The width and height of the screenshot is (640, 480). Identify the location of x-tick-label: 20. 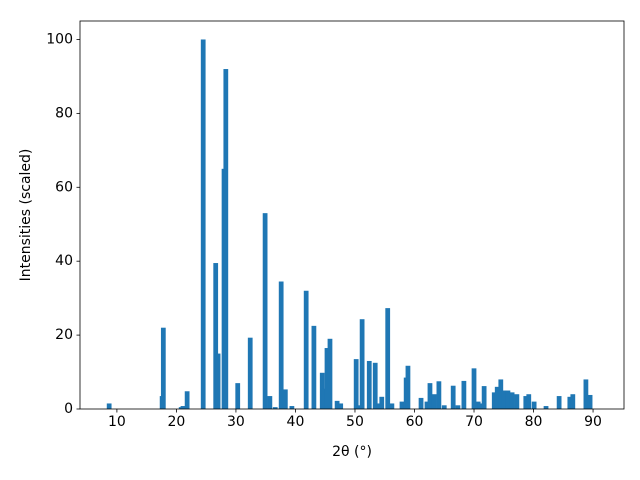
(177, 422).